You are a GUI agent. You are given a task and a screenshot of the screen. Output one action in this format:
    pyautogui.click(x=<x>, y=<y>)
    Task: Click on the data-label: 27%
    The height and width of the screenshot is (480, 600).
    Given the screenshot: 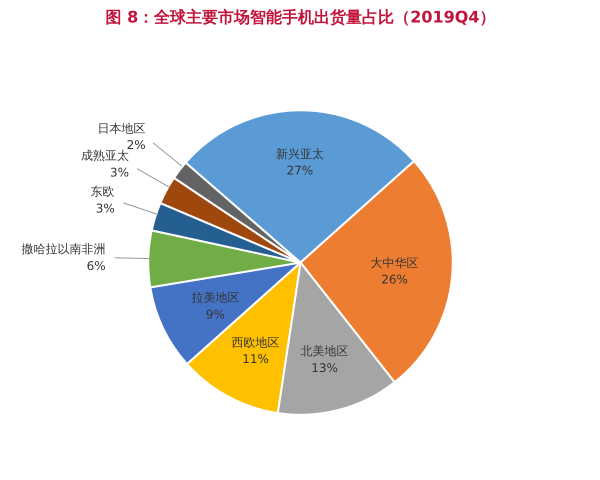 What is the action you would take?
    pyautogui.click(x=300, y=171)
    